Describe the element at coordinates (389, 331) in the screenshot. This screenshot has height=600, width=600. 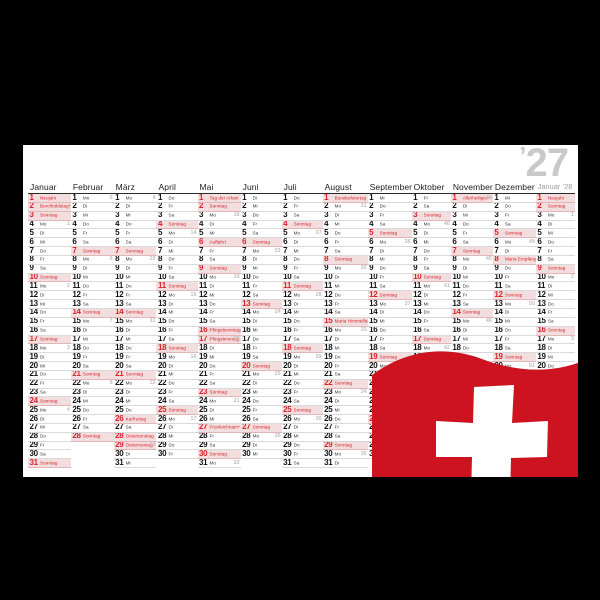
I see `day-cell: 16 Do` at that location.